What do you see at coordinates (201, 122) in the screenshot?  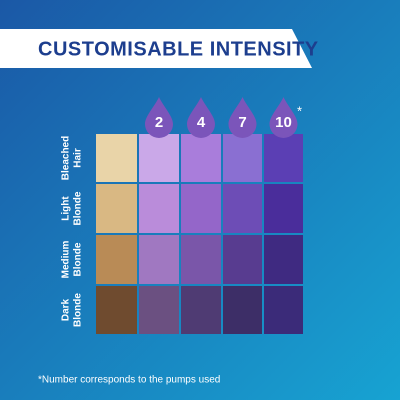 I see `pump-number: 4` at bounding box center [201, 122].